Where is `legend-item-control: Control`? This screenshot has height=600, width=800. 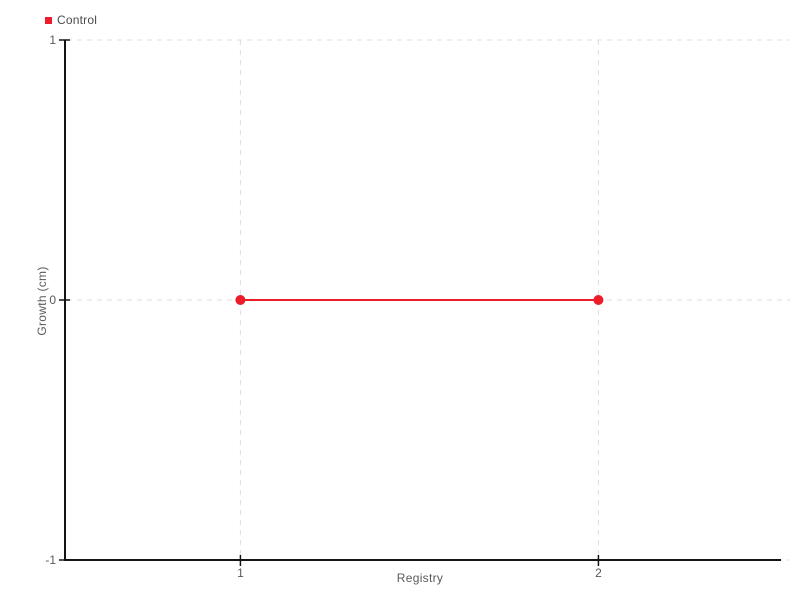
legend-item-control: Control is located at coordinates (71, 20).